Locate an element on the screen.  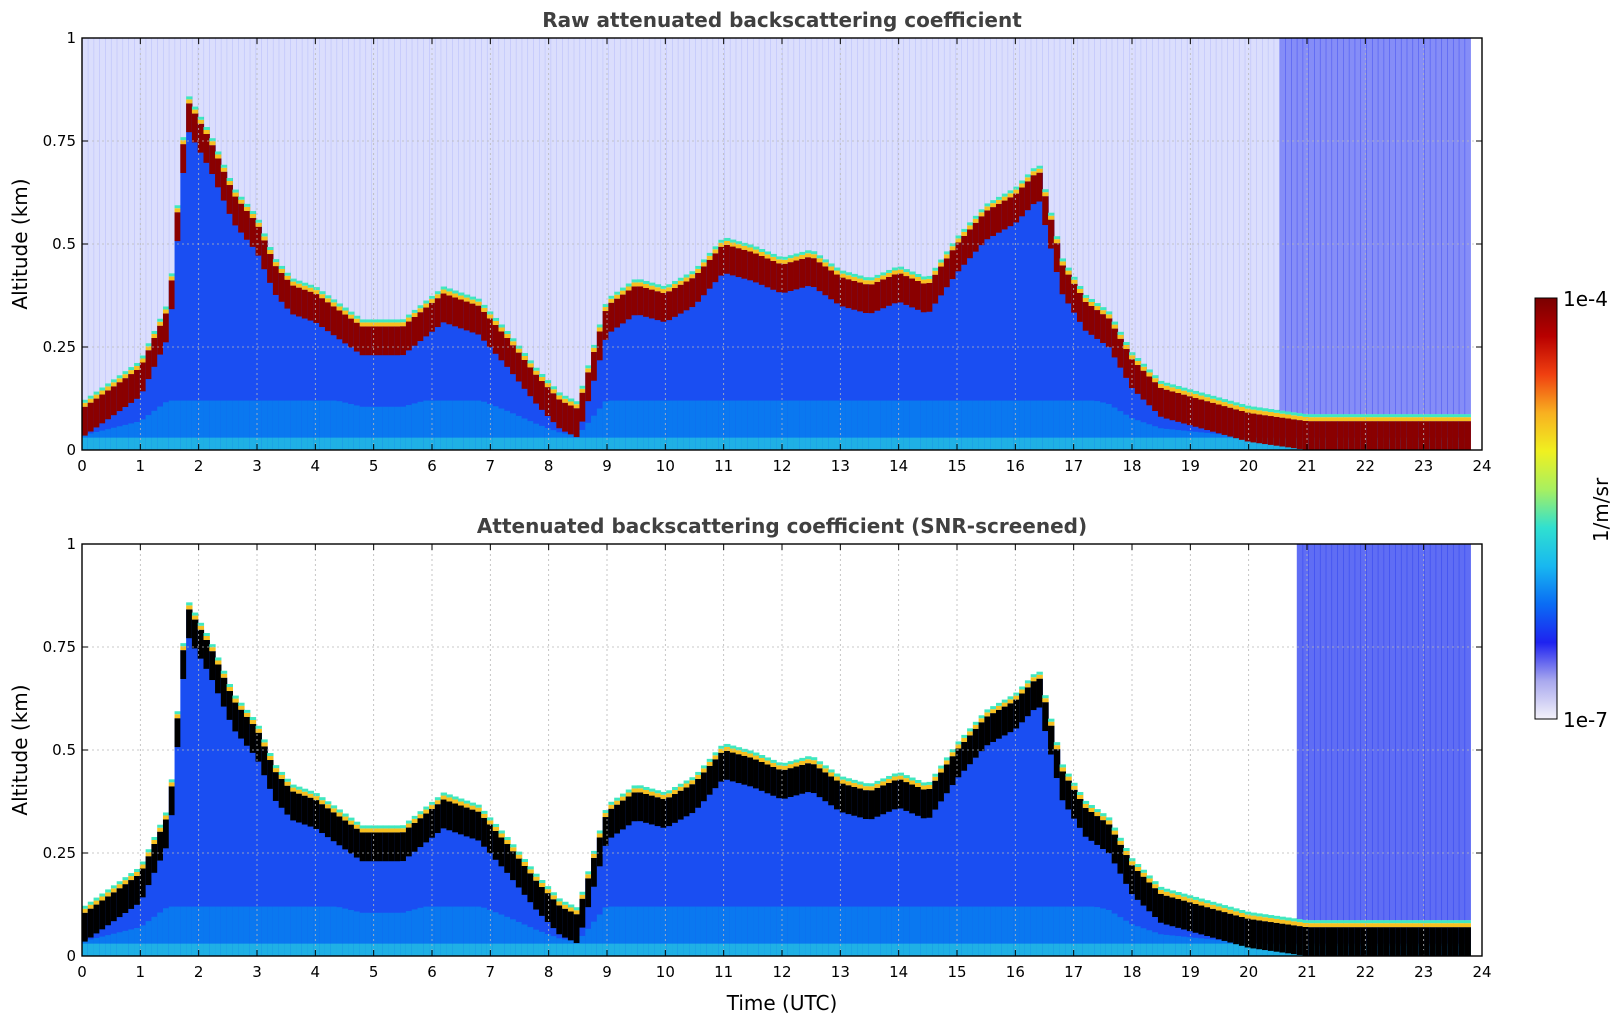
x-tick-label: 18 is located at coordinates (1131, 972).